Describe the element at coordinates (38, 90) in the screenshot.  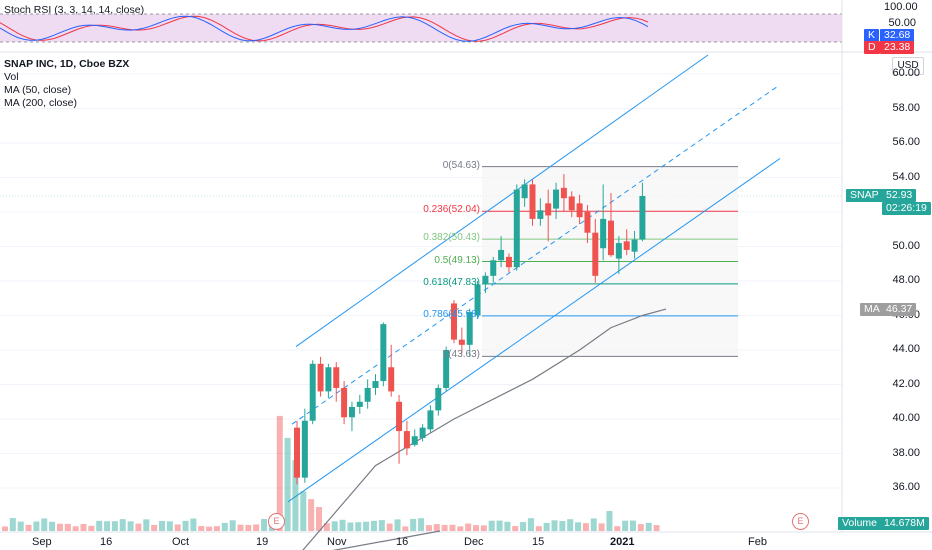
I see `ma50-legend: MA (50, close)` at that location.